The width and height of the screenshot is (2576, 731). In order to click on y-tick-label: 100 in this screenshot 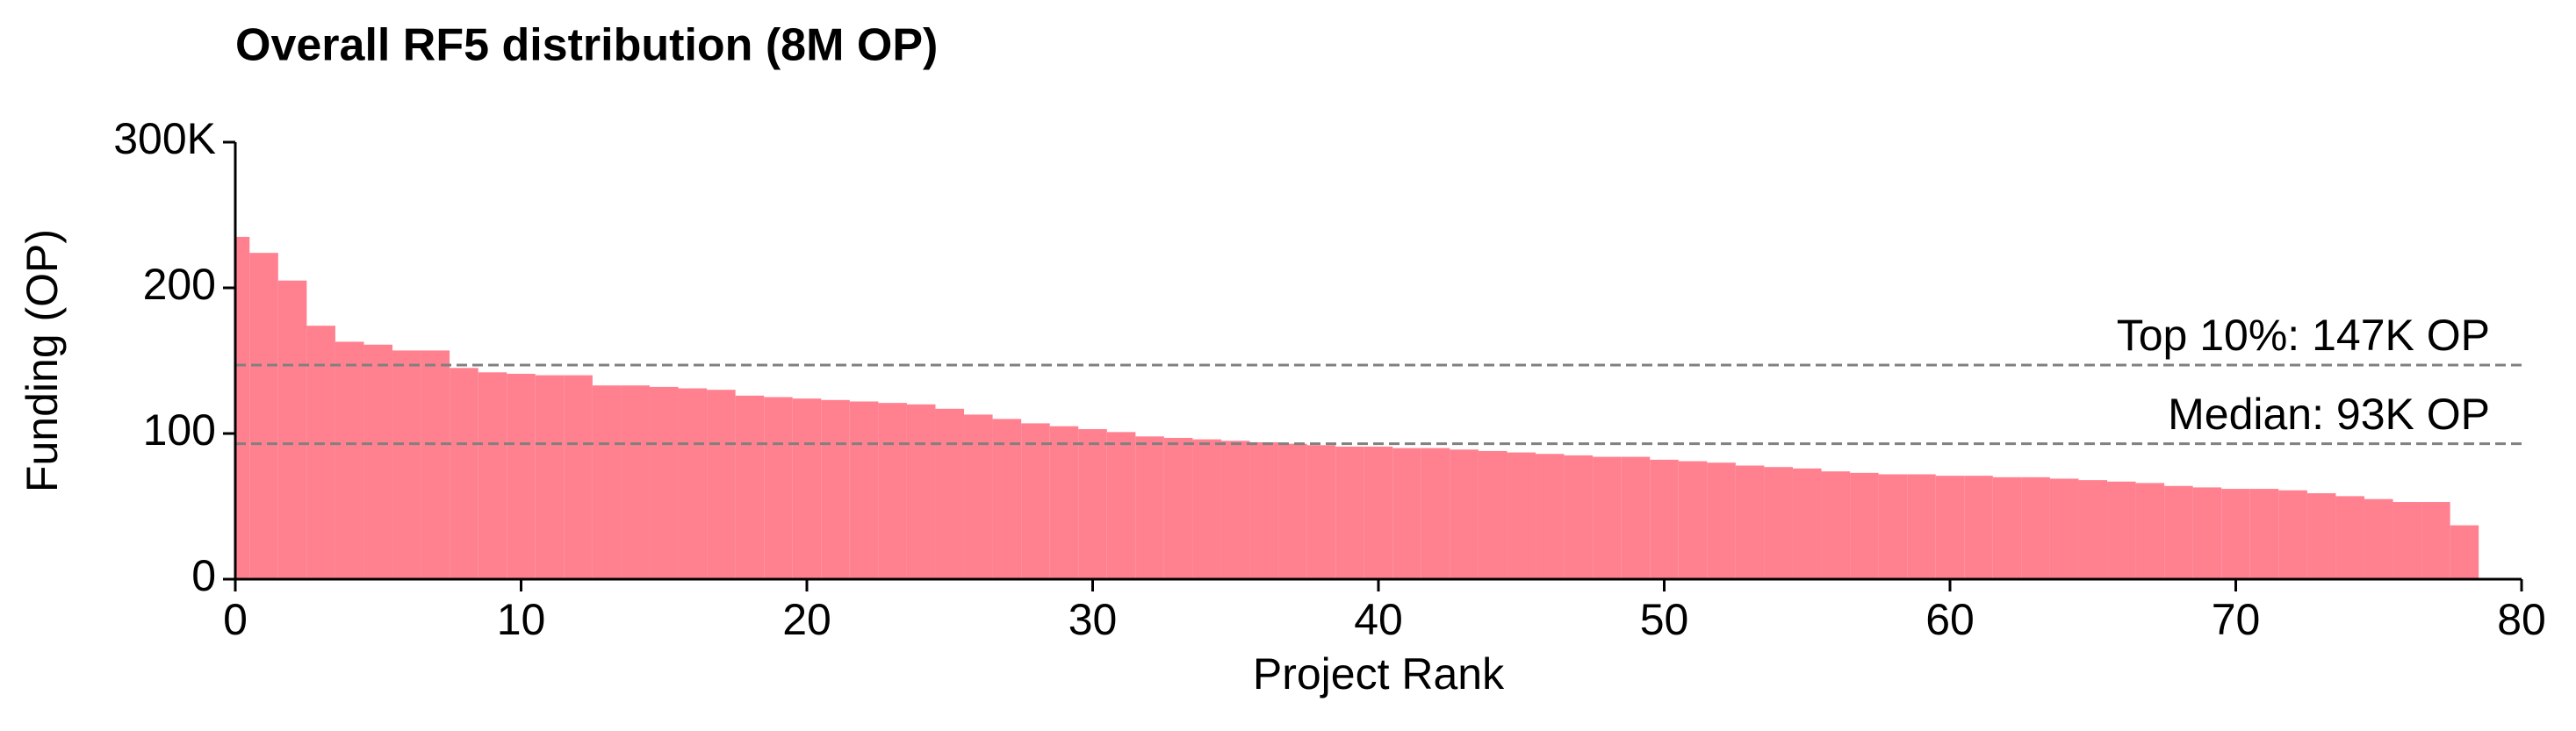, I will do `click(179, 430)`.